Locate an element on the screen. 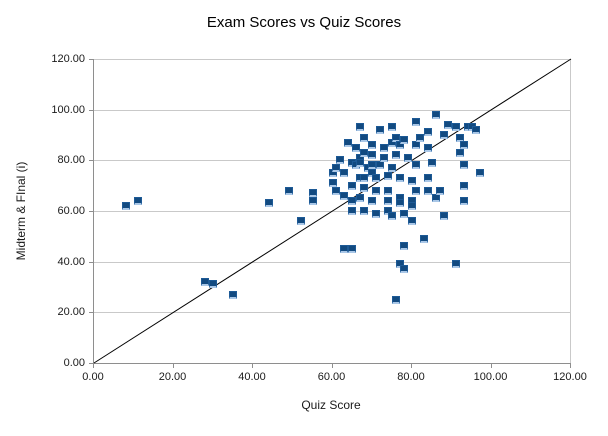 The width and height of the screenshot is (608, 436). x-axis-title: Quiz Score is located at coordinates (331, 405).